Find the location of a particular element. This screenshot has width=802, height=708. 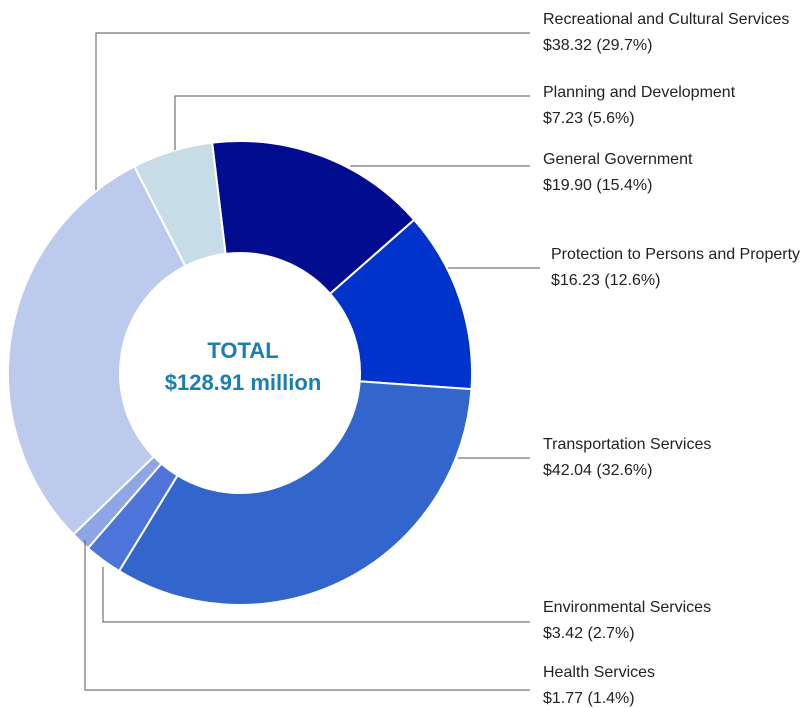

legend-label: Environmental Services is located at coordinates (627, 607).